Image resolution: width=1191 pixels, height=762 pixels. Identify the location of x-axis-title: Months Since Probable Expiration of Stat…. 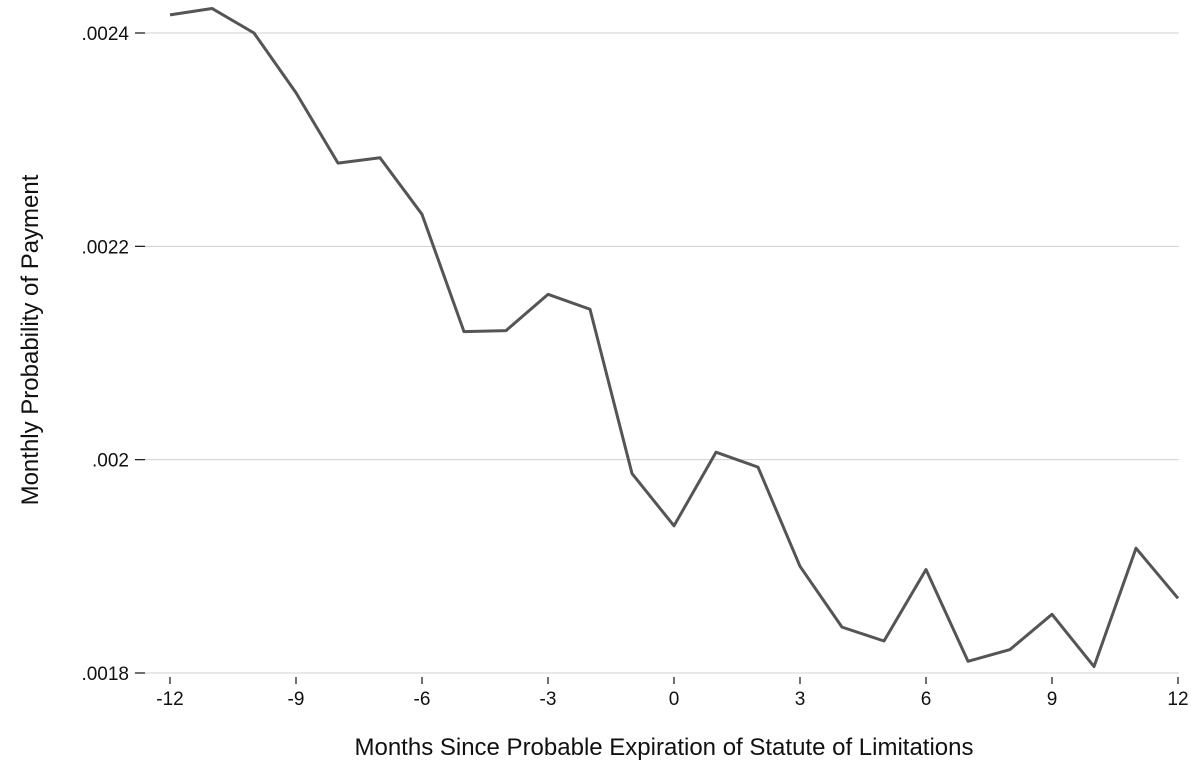
(663, 747).